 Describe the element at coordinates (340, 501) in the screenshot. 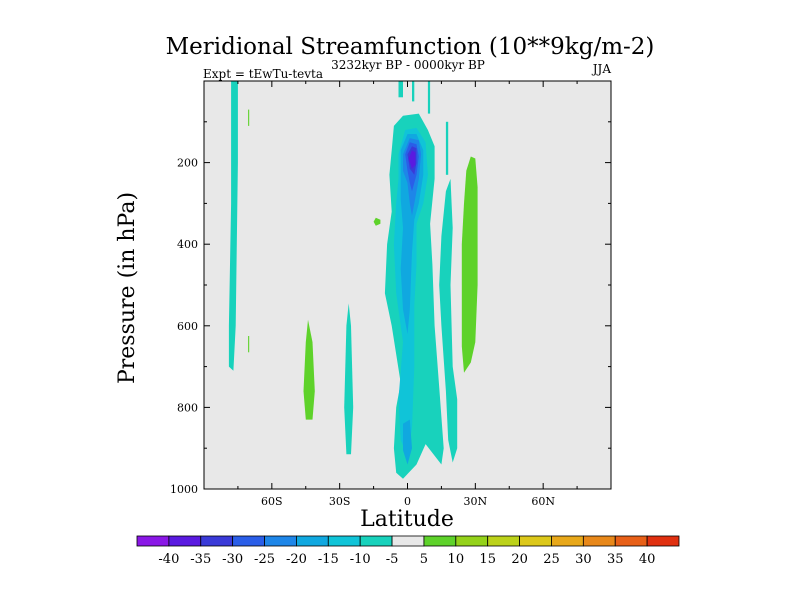

I see `x-tick-label: 30S` at that location.